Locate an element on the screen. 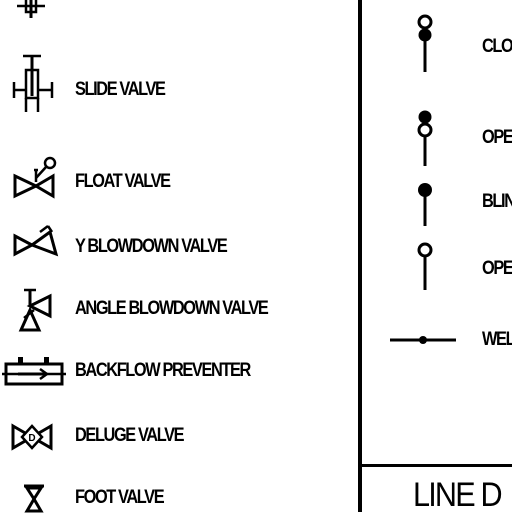 This screenshot has height=515, width=512. backflow-preventer-label: BACKFLOW PREVENTER is located at coordinates (163, 370).